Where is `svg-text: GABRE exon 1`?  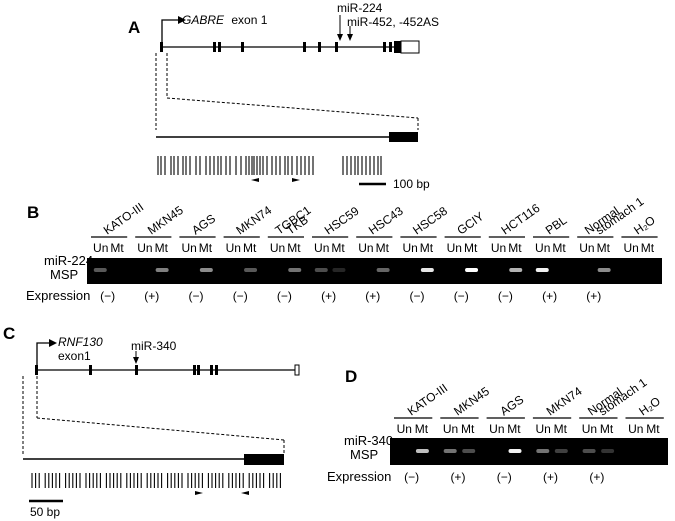 svg-text: GABRE exon 1 is located at coordinates (225, 20).